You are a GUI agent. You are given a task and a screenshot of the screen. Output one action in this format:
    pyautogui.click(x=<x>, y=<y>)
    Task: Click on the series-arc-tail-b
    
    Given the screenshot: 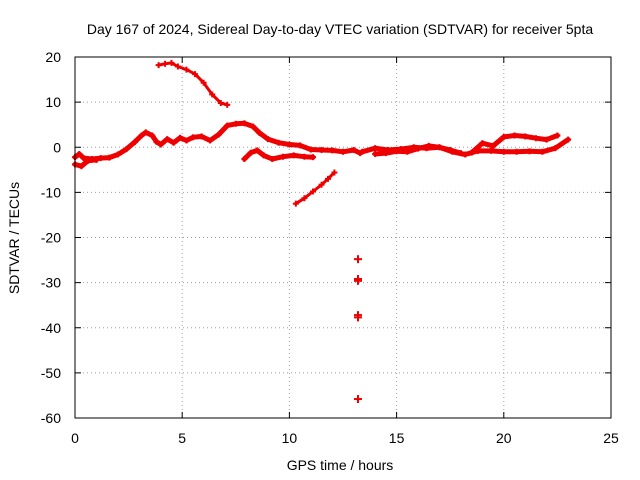 What is the action you would take?
    pyautogui.click(x=514, y=144)
    